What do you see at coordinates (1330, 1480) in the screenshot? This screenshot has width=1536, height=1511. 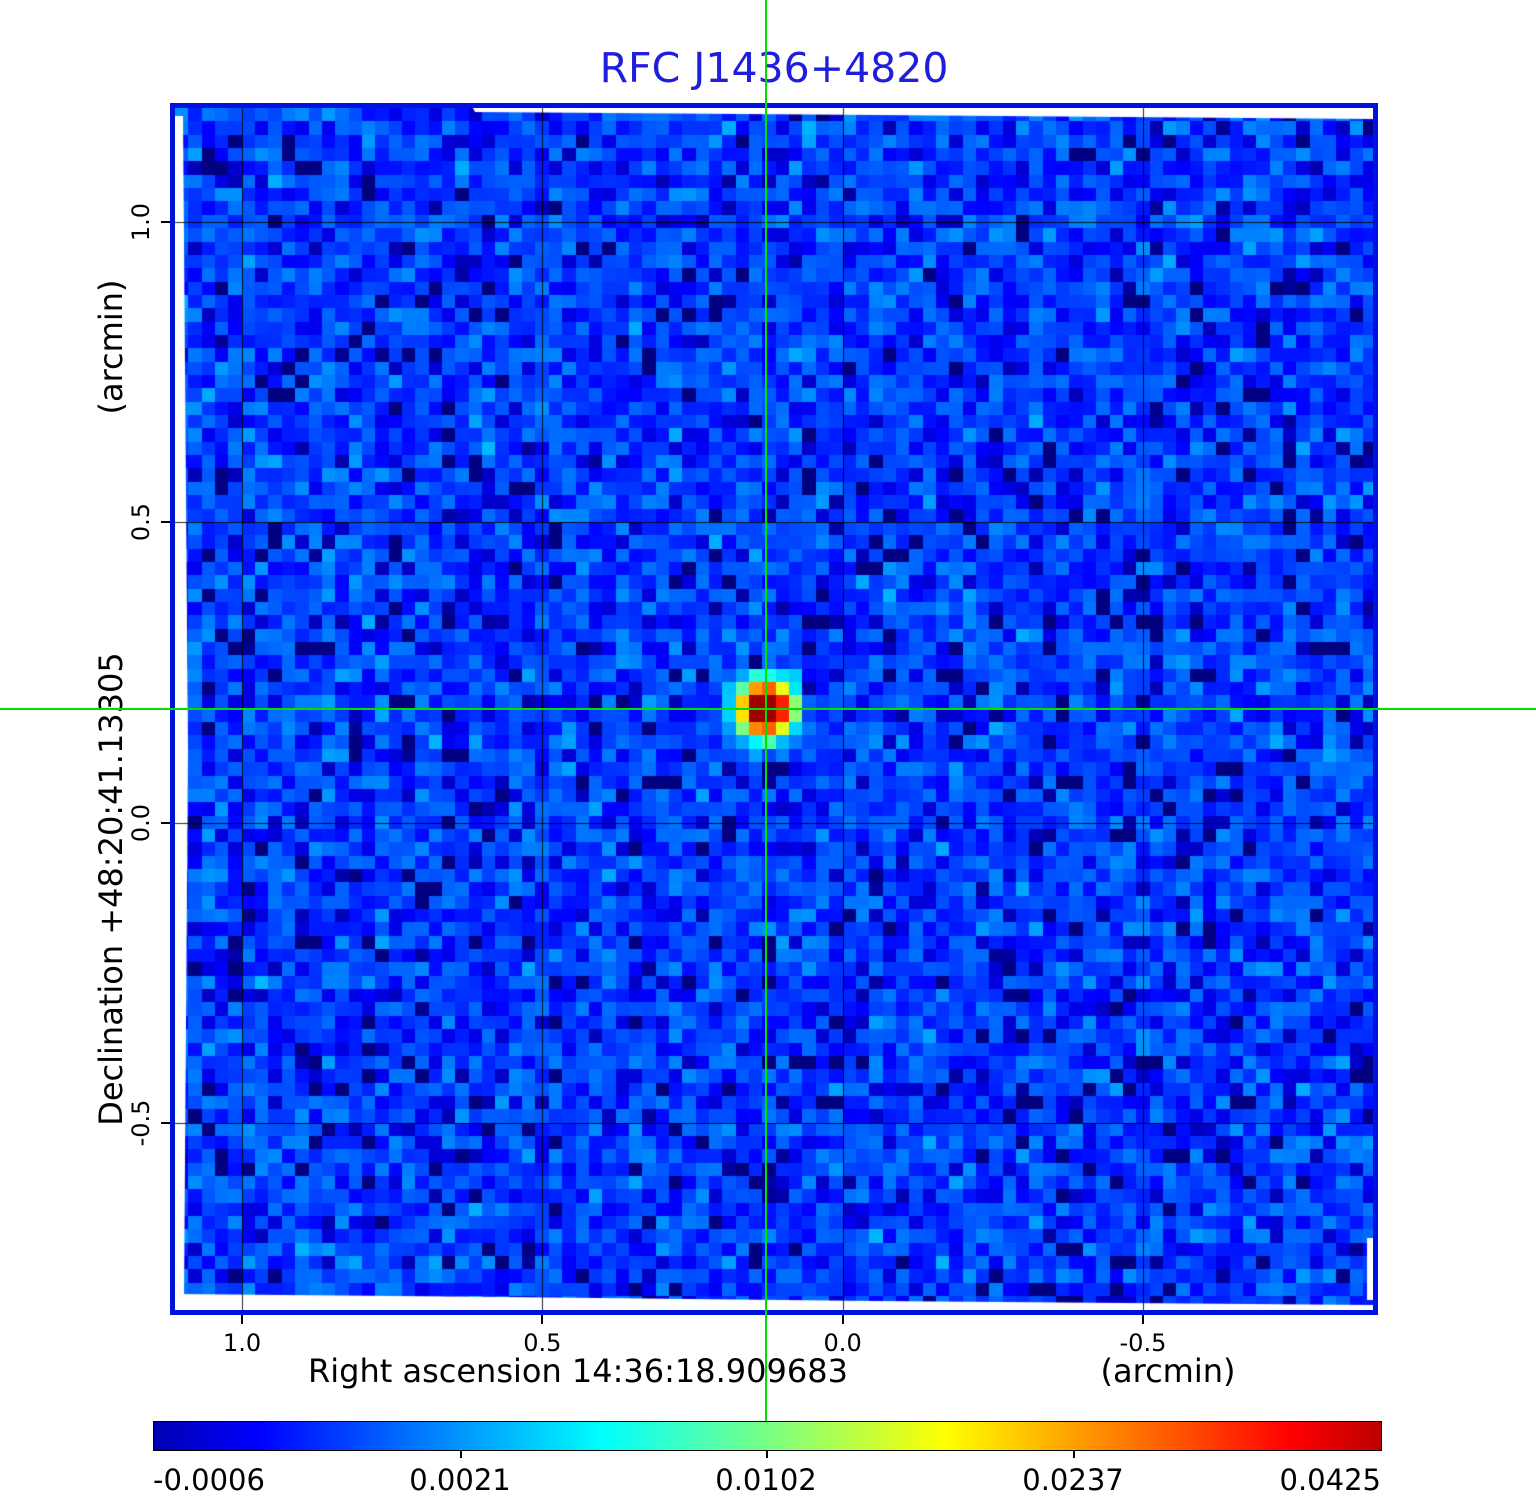 I see `colorbar-label: 0.0425` at bounding box center [1330, 1480].